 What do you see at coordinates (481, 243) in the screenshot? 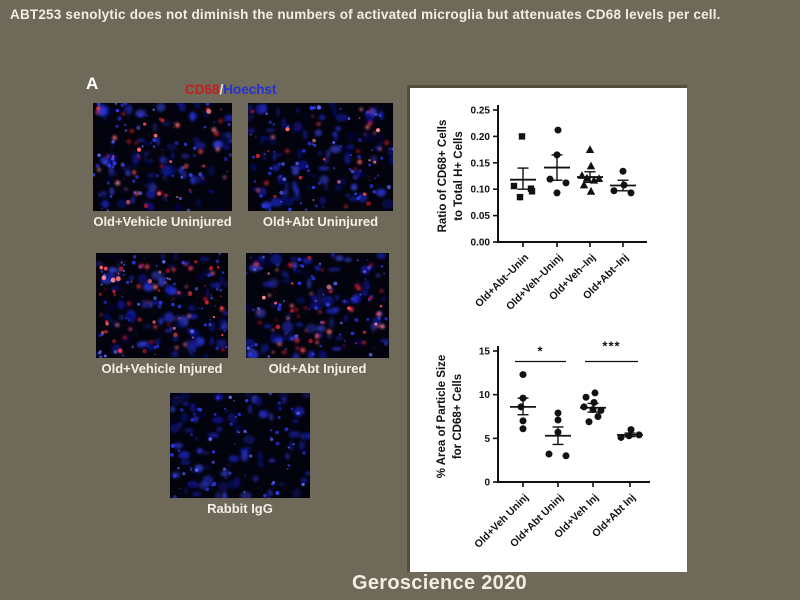
I see `svg-text: 0.00` at bounding box center [481, 243].